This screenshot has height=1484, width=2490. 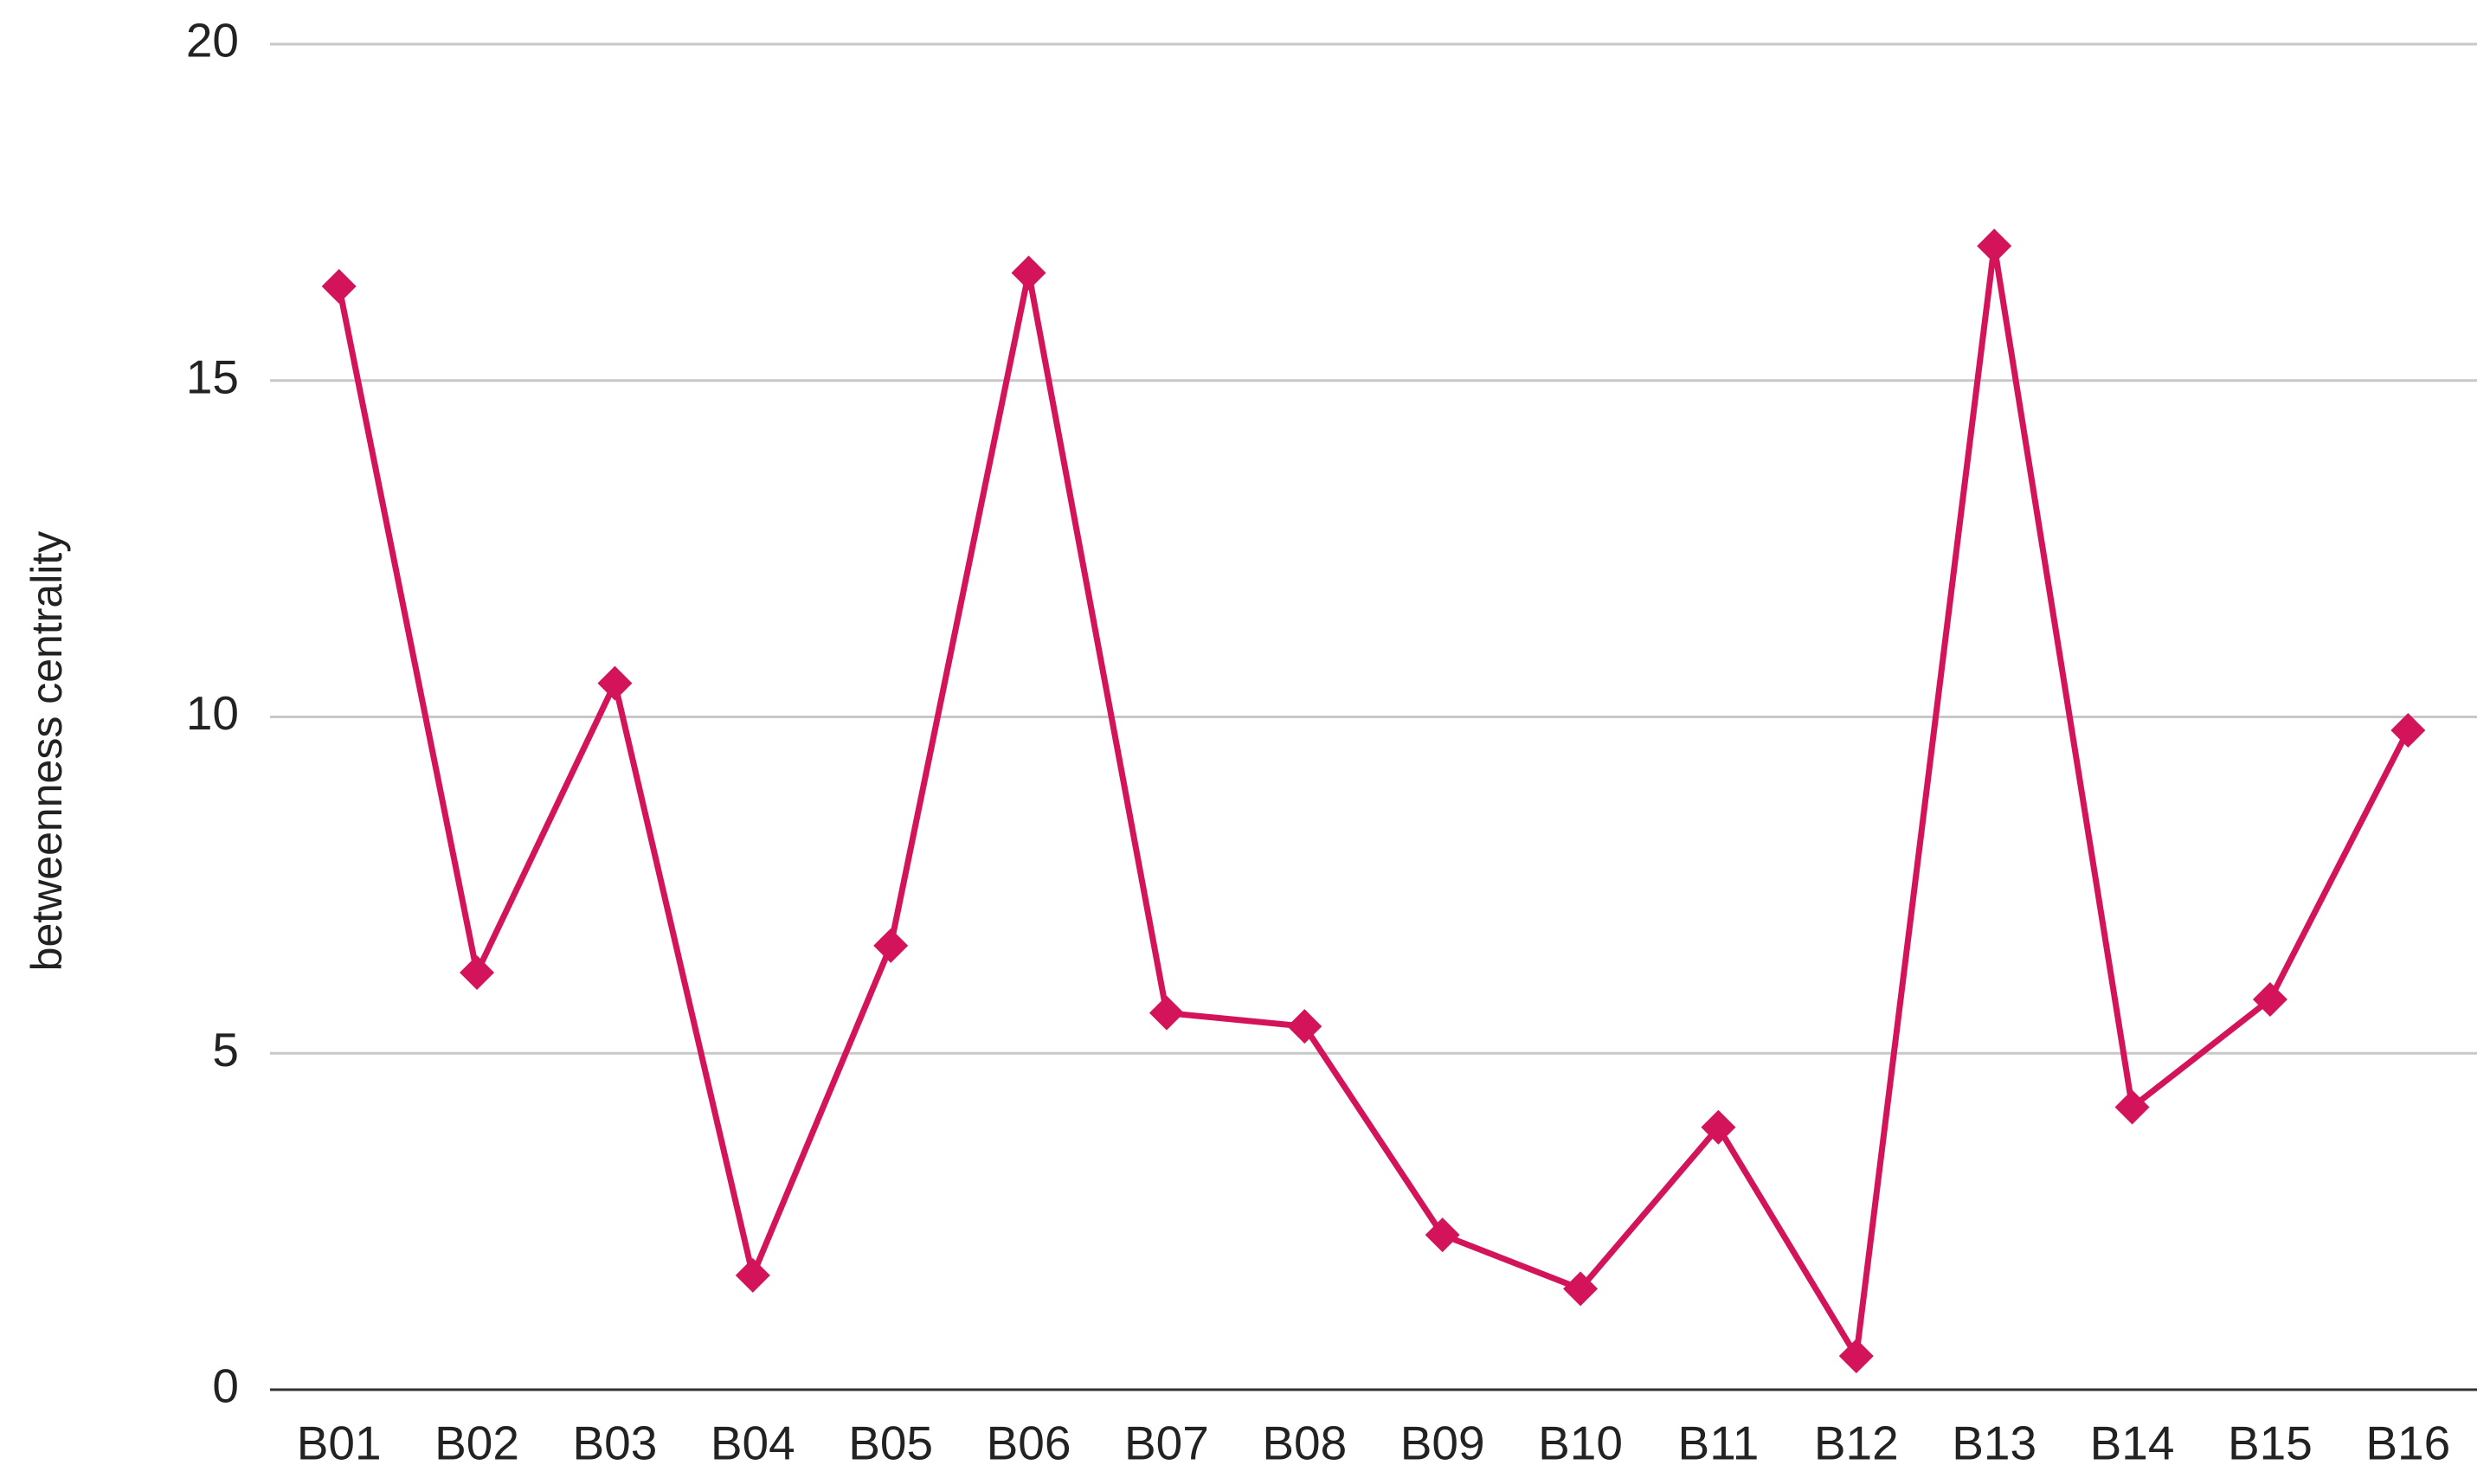 What do you see at coordinates (339, 1443) in the screenshot?
I see `x-tick-label: B01` at bounding box center [339, 1443].